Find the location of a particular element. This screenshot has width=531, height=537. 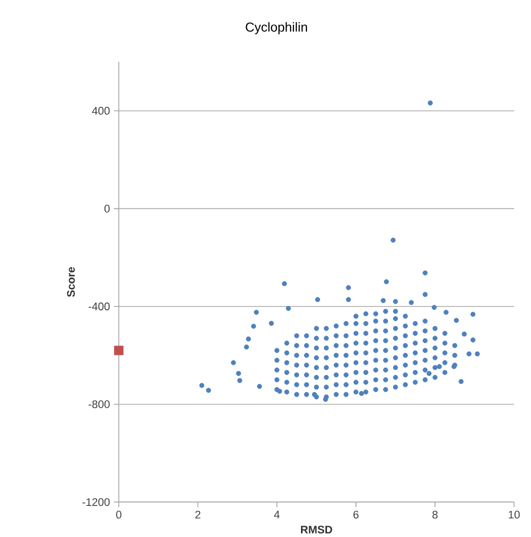

y-tick-label: -1200 is located at coordinates (96, 502).